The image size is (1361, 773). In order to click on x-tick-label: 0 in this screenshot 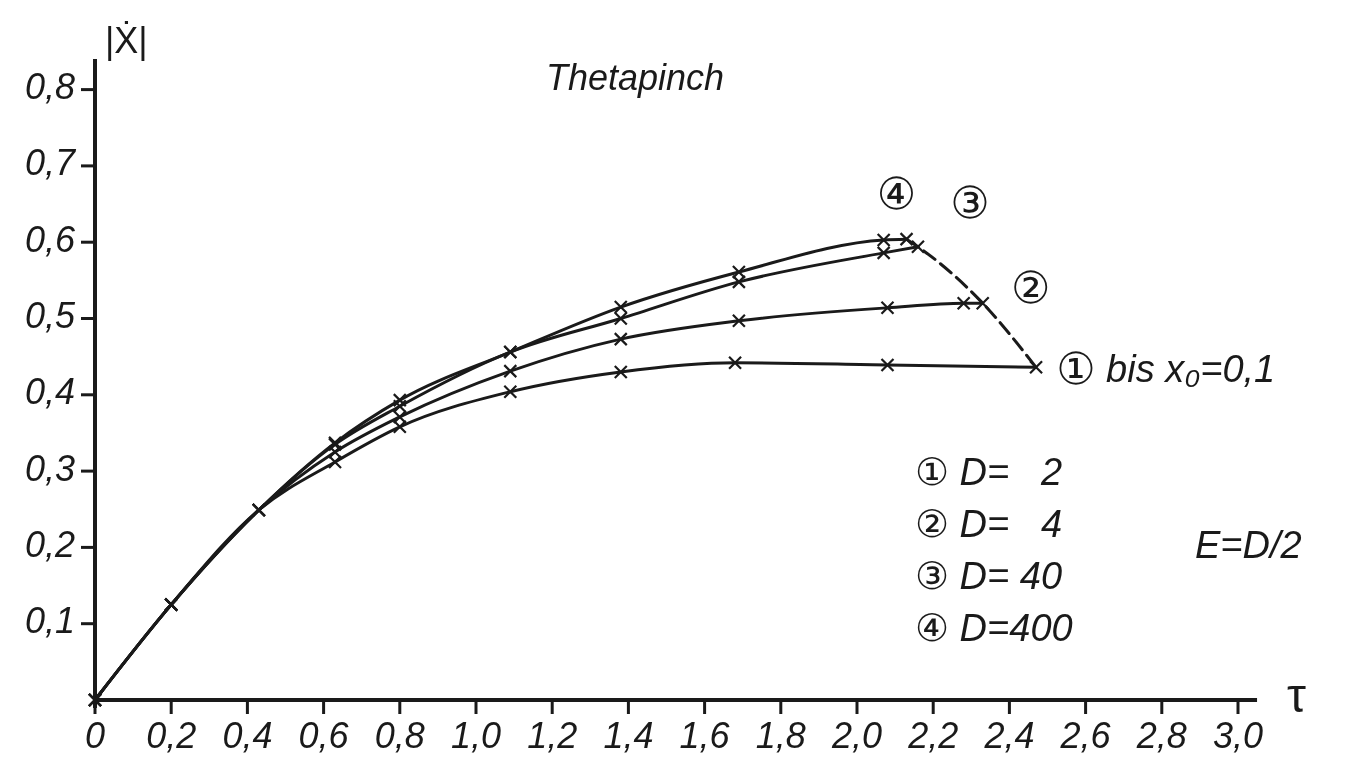, I will do `click(95, 735)`.